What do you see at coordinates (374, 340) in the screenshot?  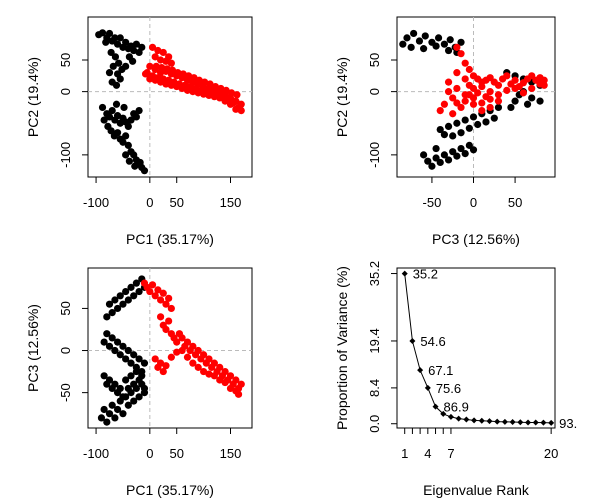 I see `y-tick-label: 19.4` at bounding box center [374, 340].